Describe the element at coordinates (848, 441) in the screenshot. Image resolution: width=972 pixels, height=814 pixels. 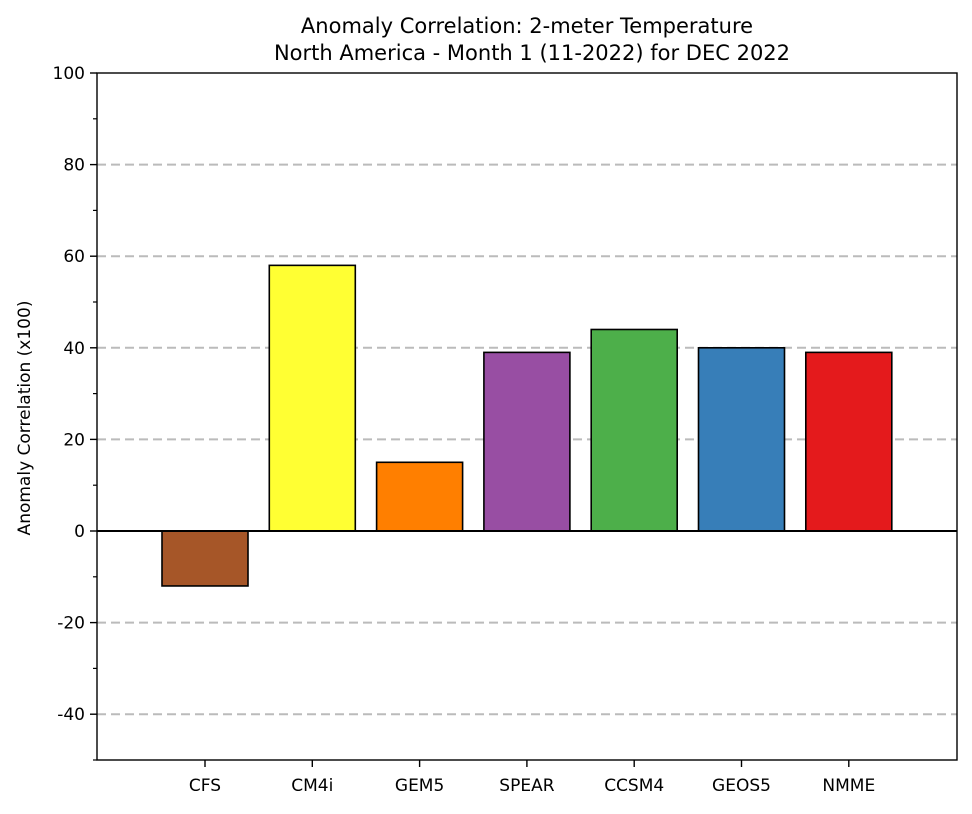
I see `bar-nmme` at that location.